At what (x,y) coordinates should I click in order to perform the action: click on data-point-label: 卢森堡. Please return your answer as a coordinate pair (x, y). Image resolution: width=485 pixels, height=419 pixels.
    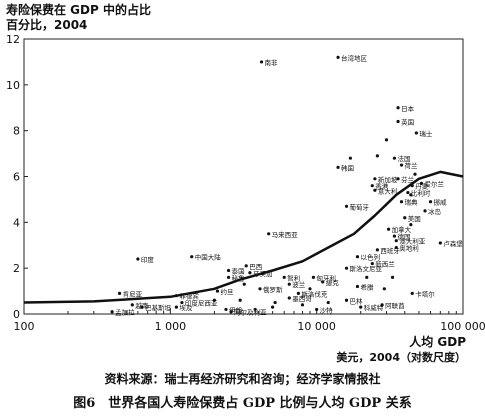
    Looking at the image, I should click on (453, 243).